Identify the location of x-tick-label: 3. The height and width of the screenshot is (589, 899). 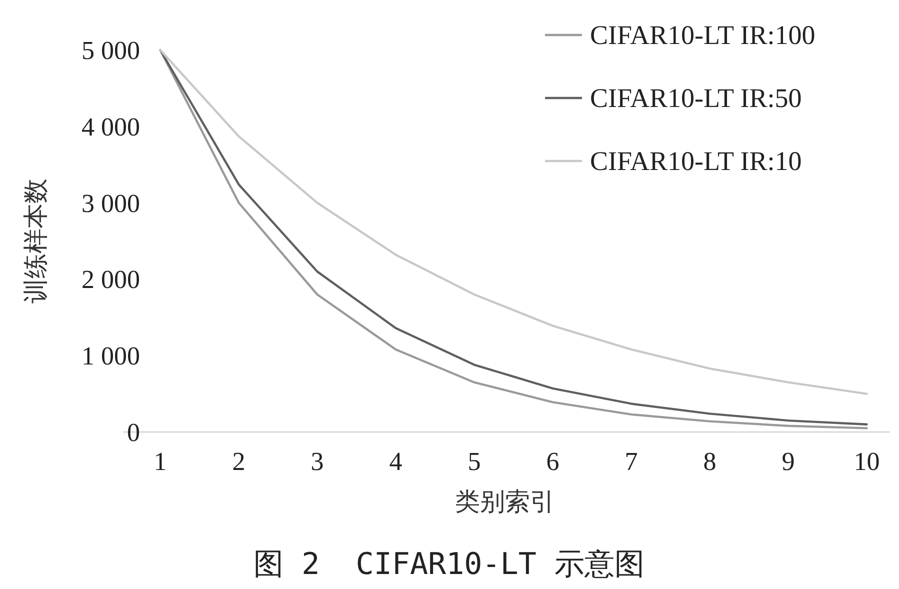
(317, 461).